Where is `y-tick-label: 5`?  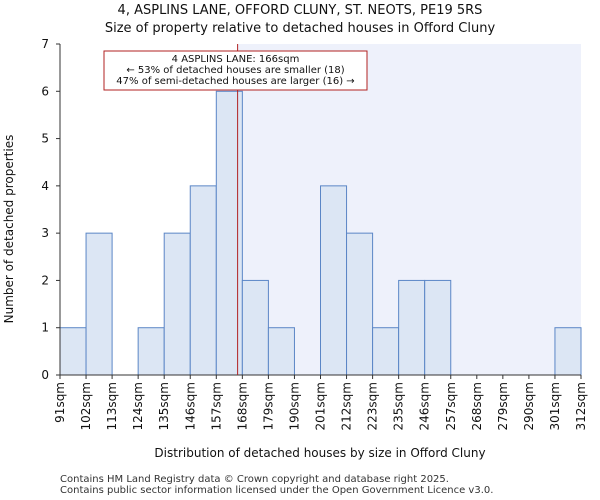
y-tick-label: 5 is located at coordinates (45, 139).